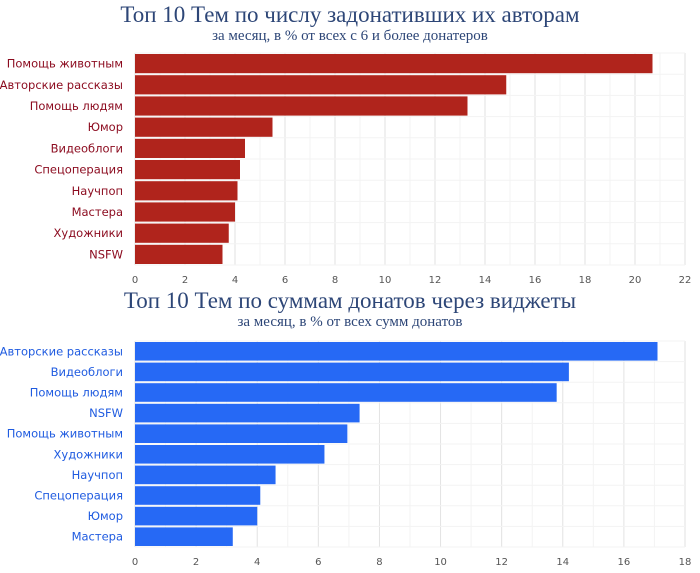 Image resolution: width=700 pixels, height=573 pixels. I want to click on x-tick-label: 22, so click(685, 280).